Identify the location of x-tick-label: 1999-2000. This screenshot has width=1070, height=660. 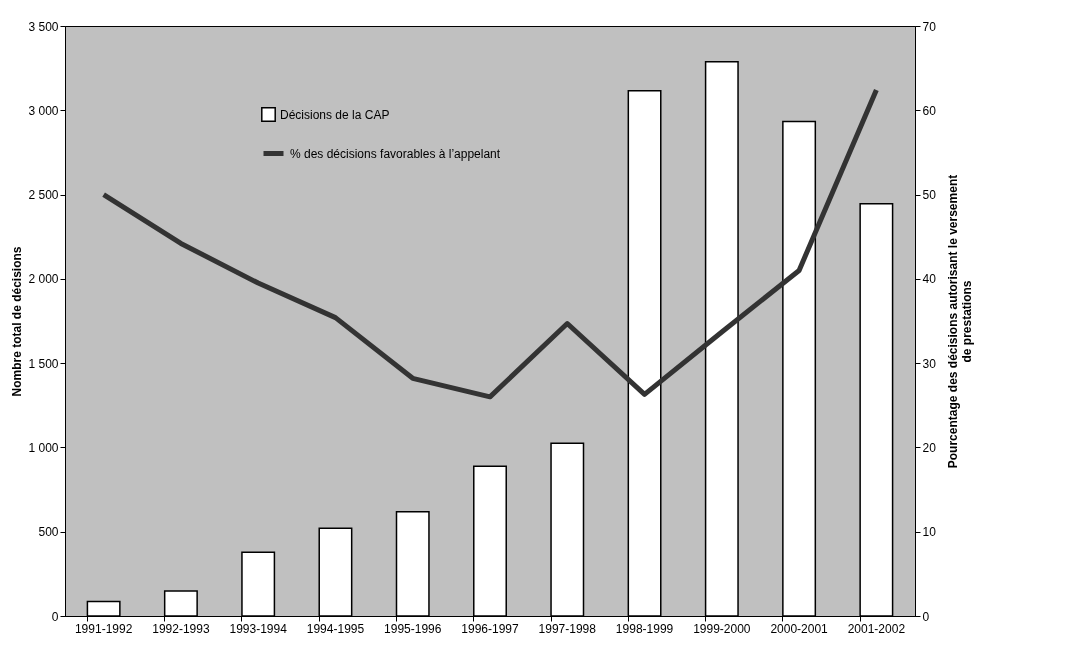
(722, 628).